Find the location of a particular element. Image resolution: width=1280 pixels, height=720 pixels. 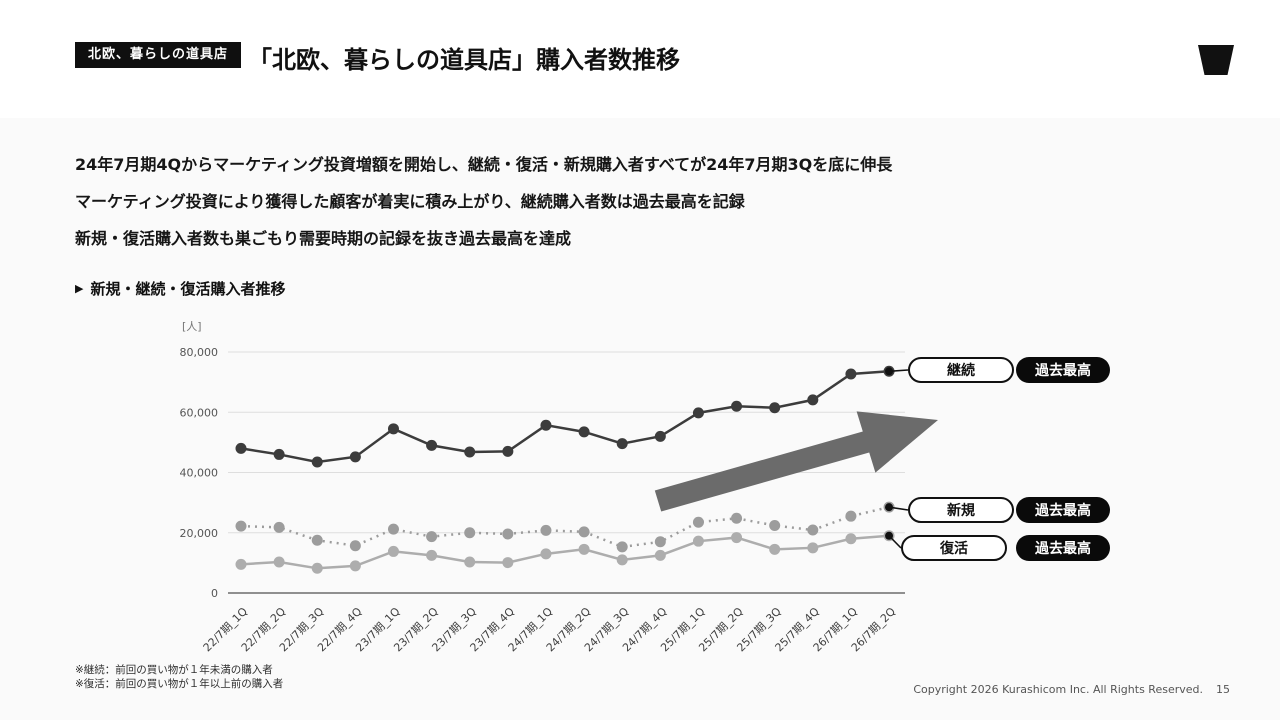

kurashicom-cup-logo-icon is located at coordinates (1216, 60).